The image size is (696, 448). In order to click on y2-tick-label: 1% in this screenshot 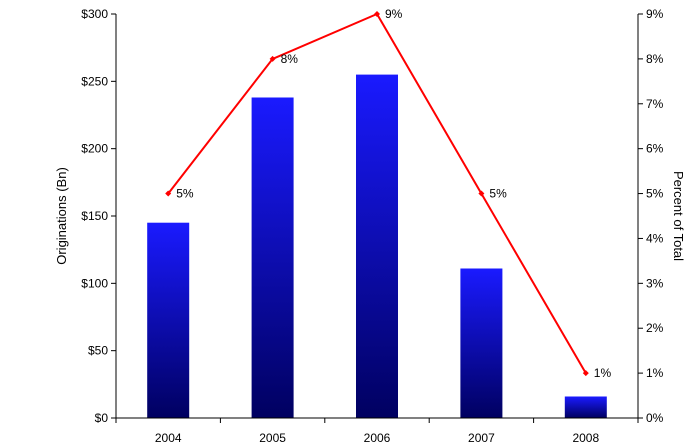, I will do `click(655, 373)`.